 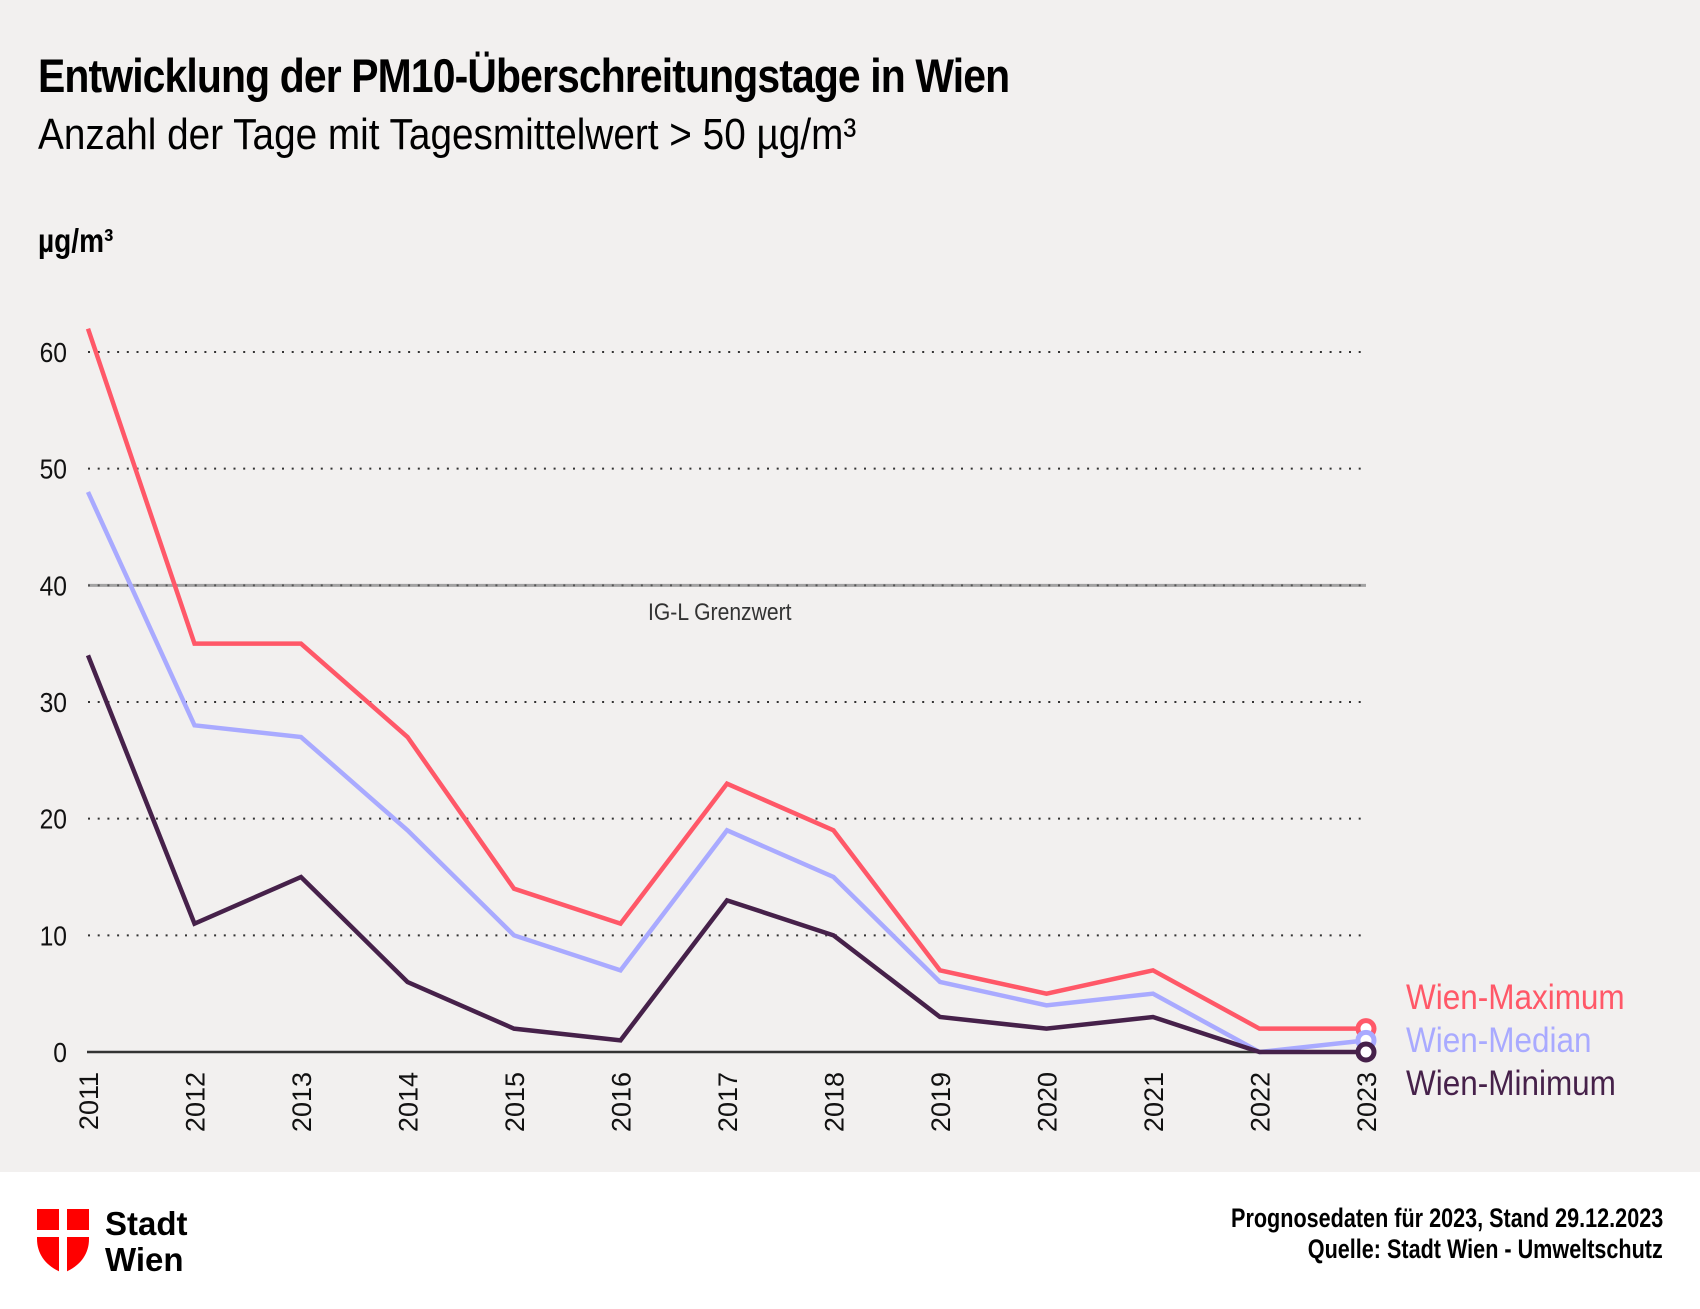 I want to click on stadt-wien-shield-logo, so click(x=63, y=1241).